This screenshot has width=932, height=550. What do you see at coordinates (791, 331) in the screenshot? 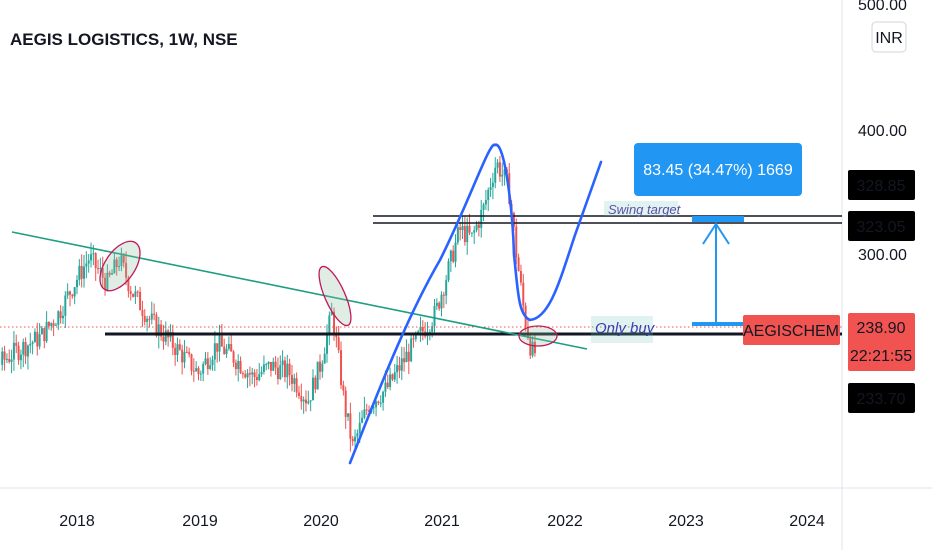
I see `symbol-label: AEGISCHEM` at bounding box center [791, 331].